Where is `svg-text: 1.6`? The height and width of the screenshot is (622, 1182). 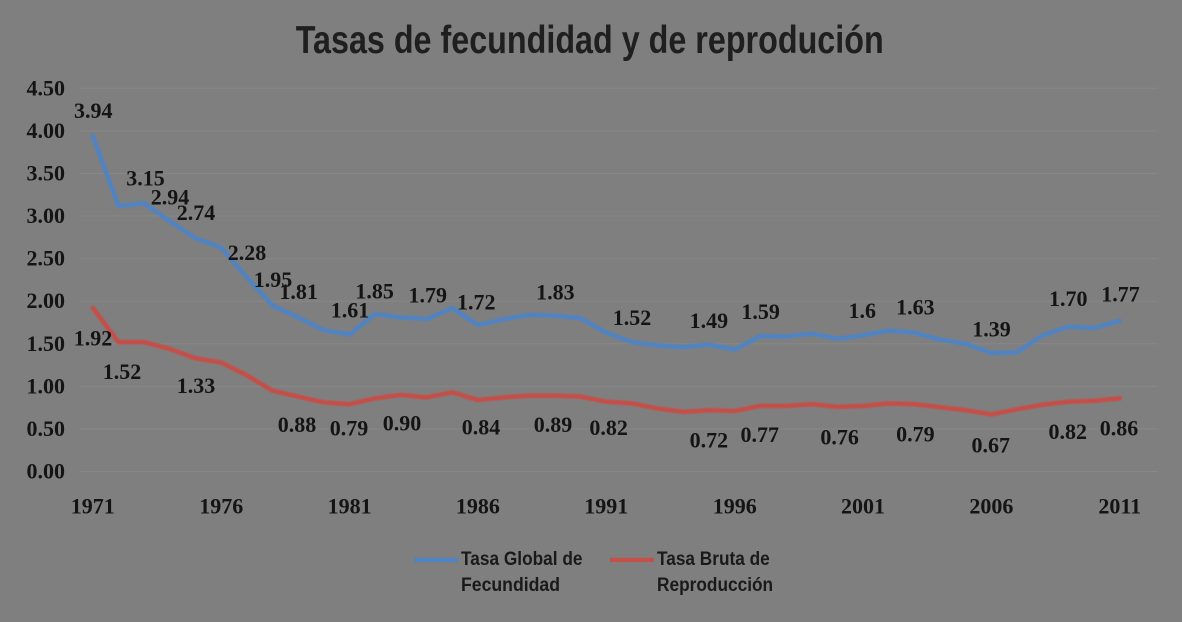 svg-text: 1.6 is located at coordinates (863, 310).